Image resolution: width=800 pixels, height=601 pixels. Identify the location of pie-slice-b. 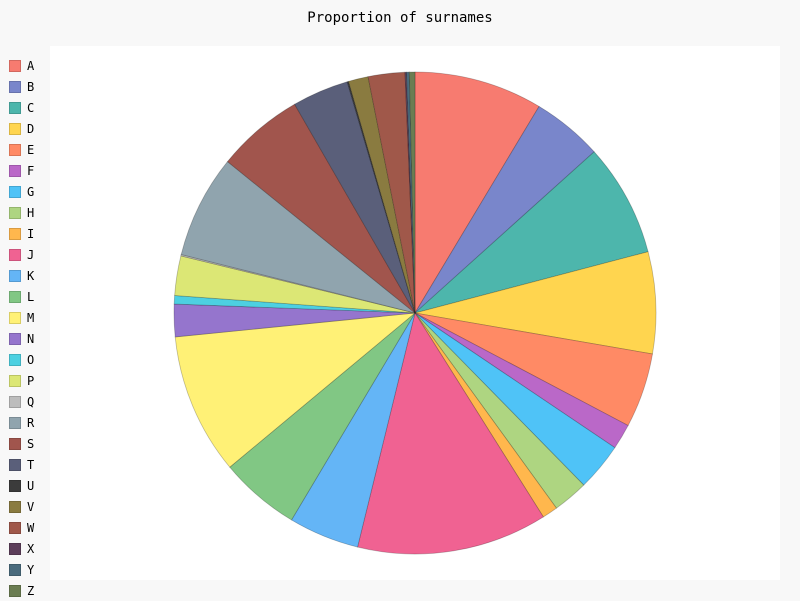
(504, 209).